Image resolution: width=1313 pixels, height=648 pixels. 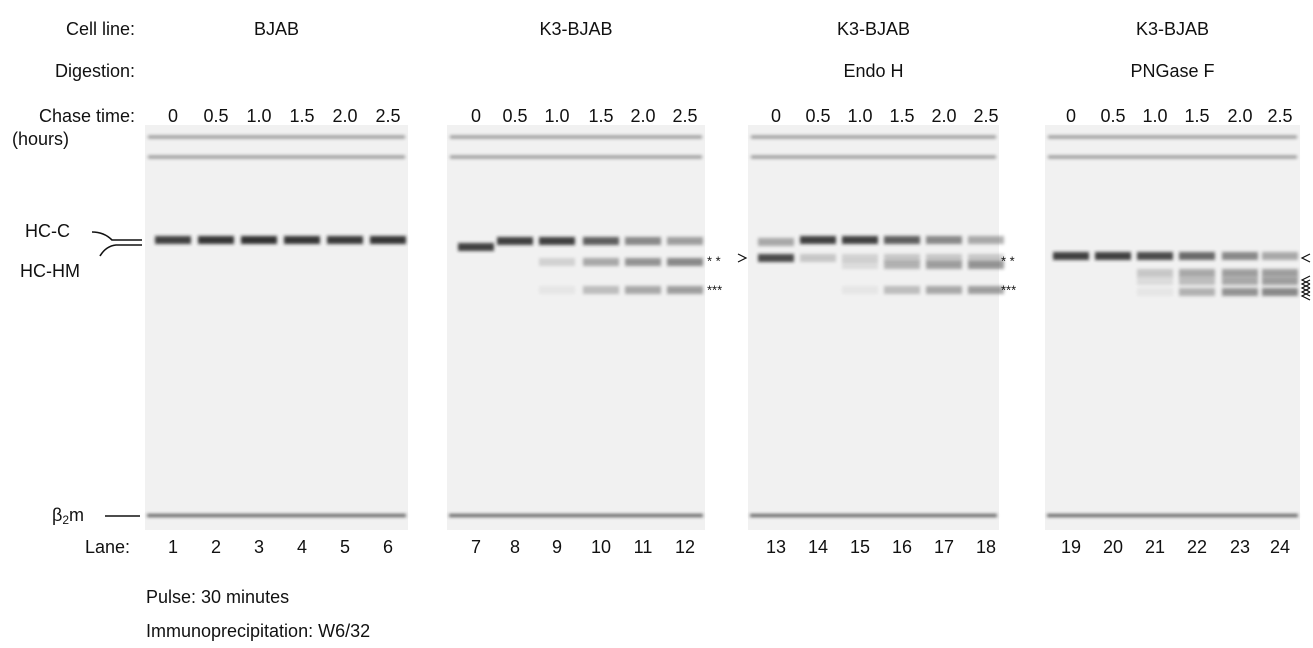 What do you see at coordinates (515, 547) in the screenshot?
I see `lane-number: 8` at bounding box center [515, 547].